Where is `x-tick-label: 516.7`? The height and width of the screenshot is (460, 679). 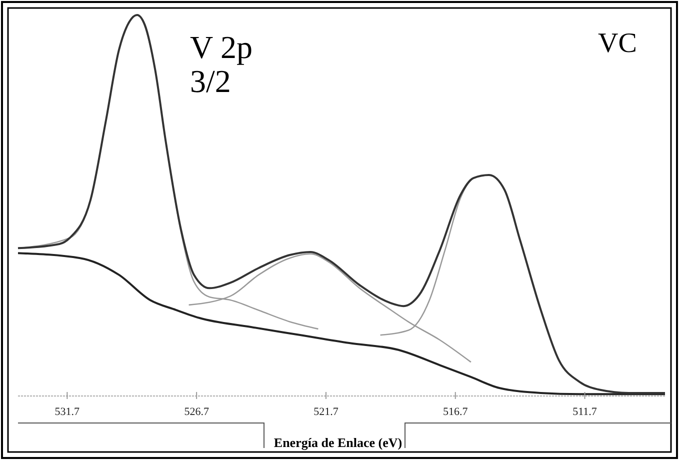
x-tick-label: 516.7 is located at coordinates (455, 412).